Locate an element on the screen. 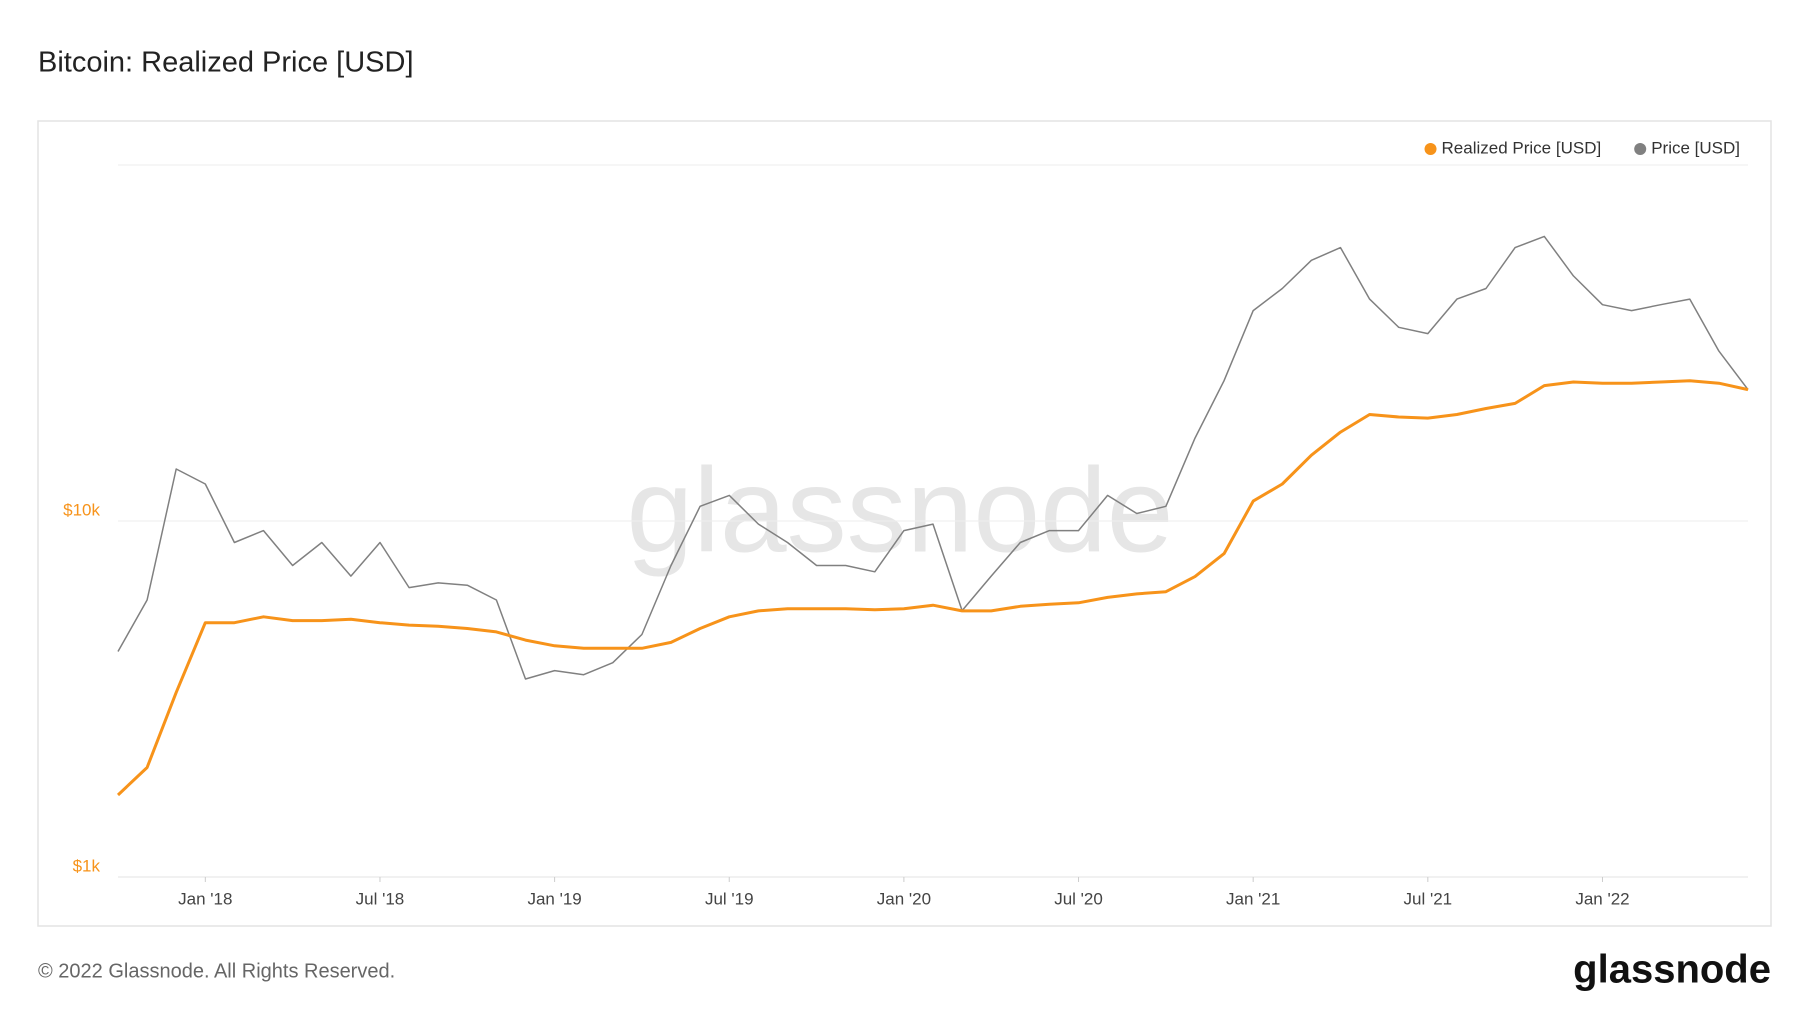 This screenshot has height=1018, width=1800. watermark: glassnode is located at coordinates (899, 511).